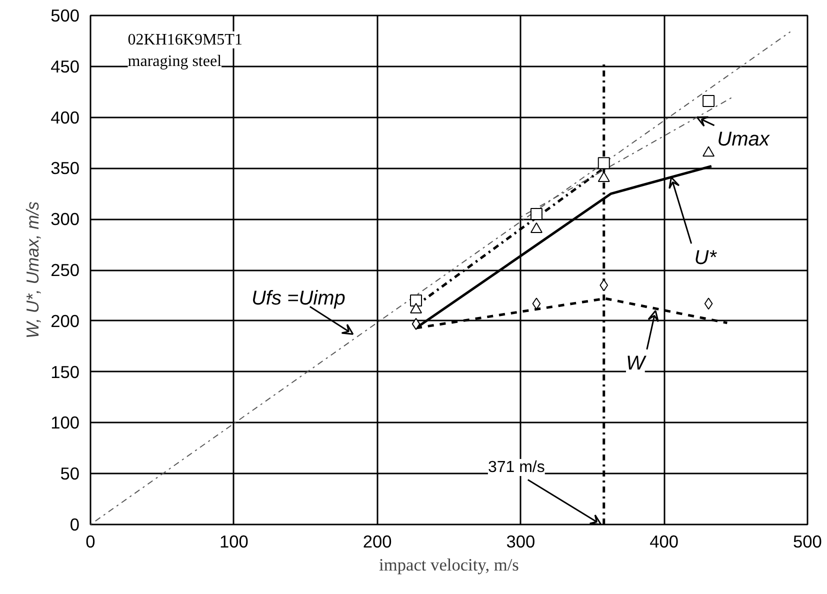  Describe the element at coordinates (706, 257) in the screenshot. I see `annotation: U*` at that location.